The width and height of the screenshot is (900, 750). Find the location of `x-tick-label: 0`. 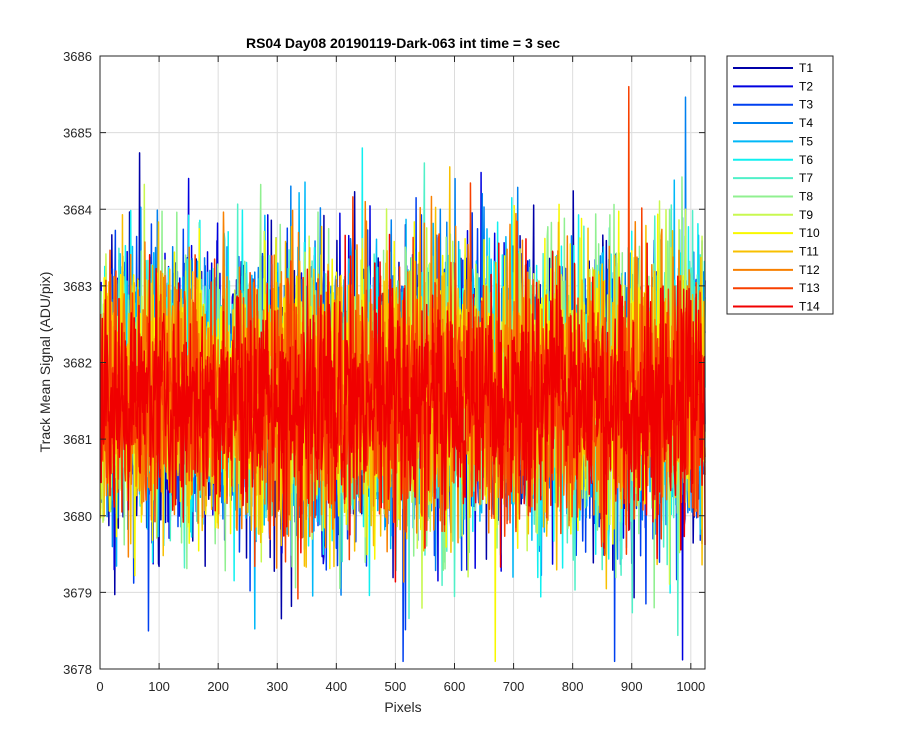

x-tick-label: 0 is located at coordinates (99, 686).